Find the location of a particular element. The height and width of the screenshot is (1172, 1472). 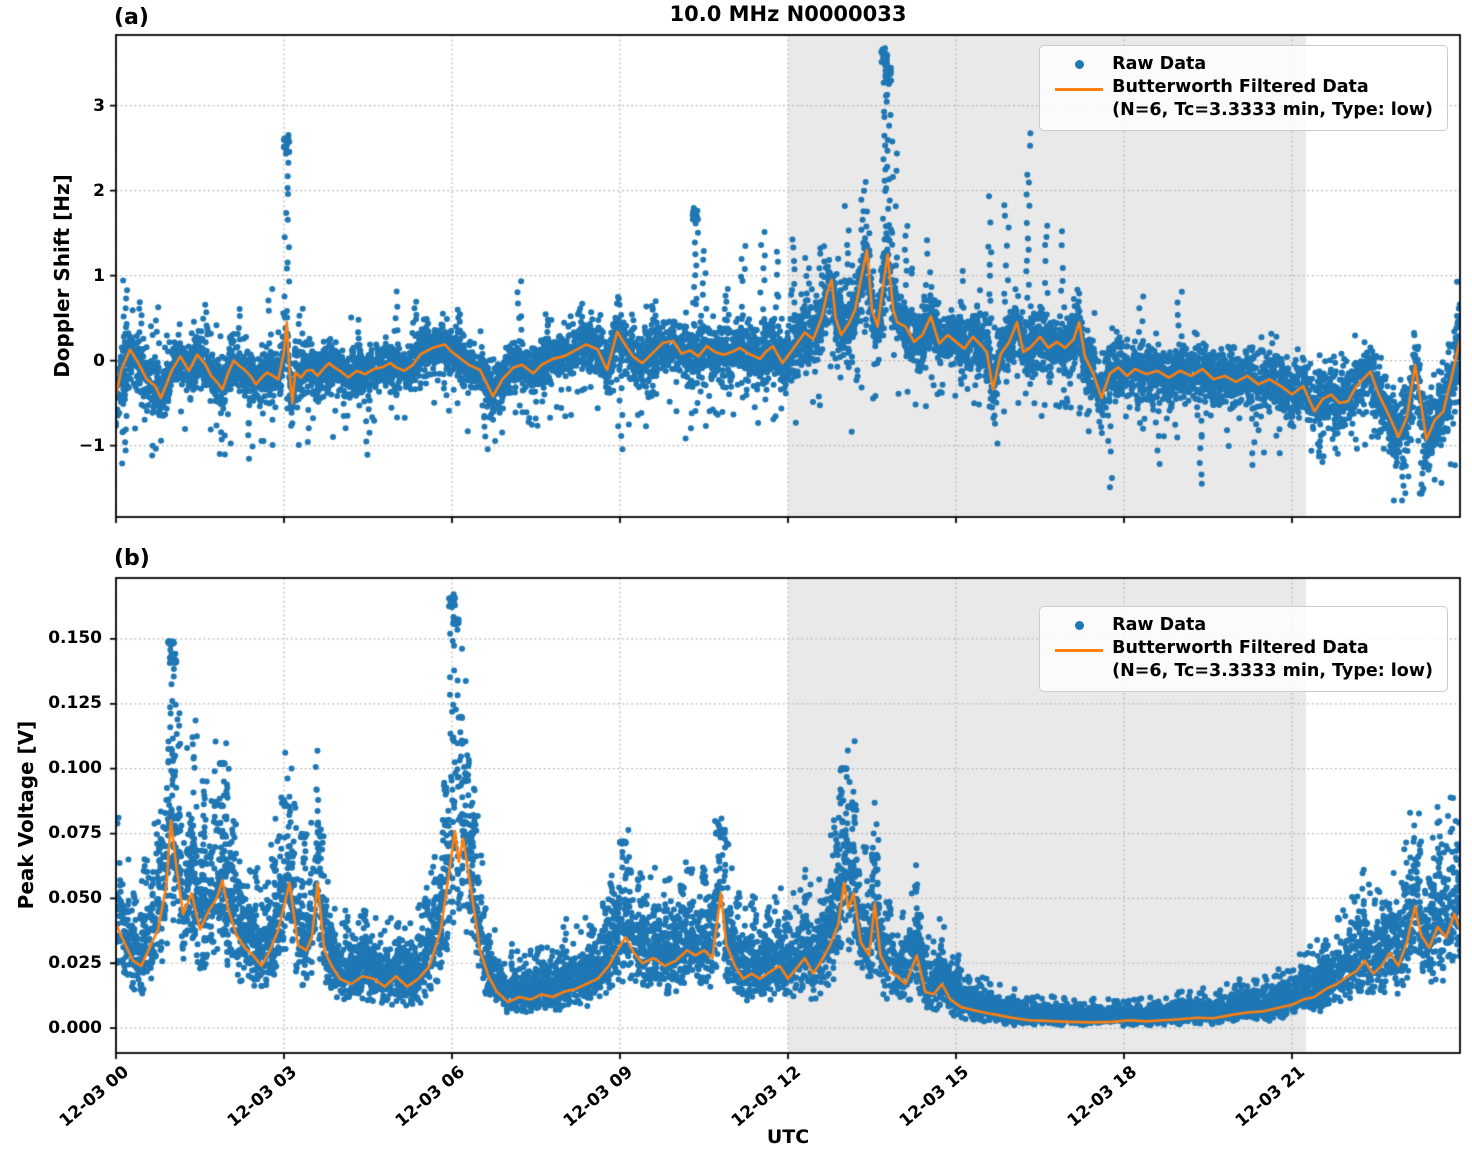

ytick-a-0: 0 is located at coordinates (99, 361).